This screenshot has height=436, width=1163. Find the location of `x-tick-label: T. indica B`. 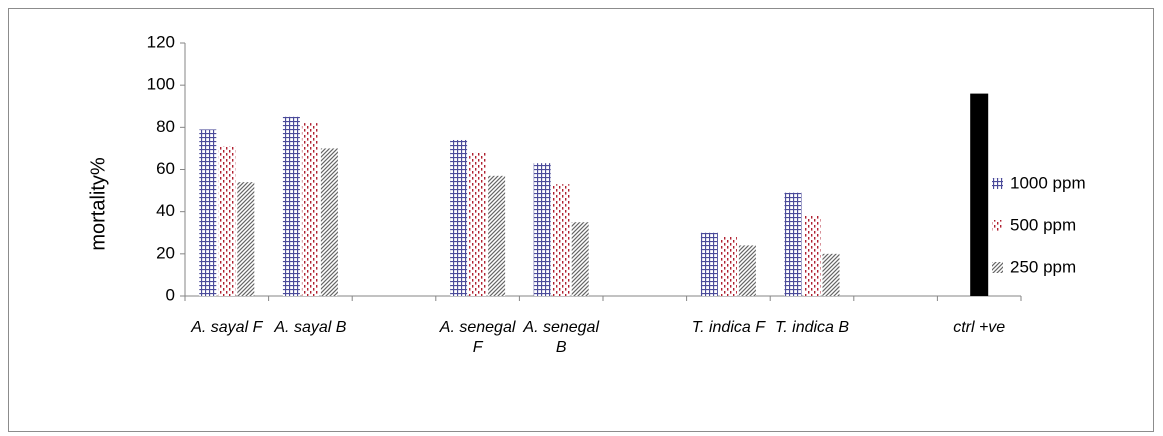

x-tick-label: T. indica B is located at coordinates (812, 327).